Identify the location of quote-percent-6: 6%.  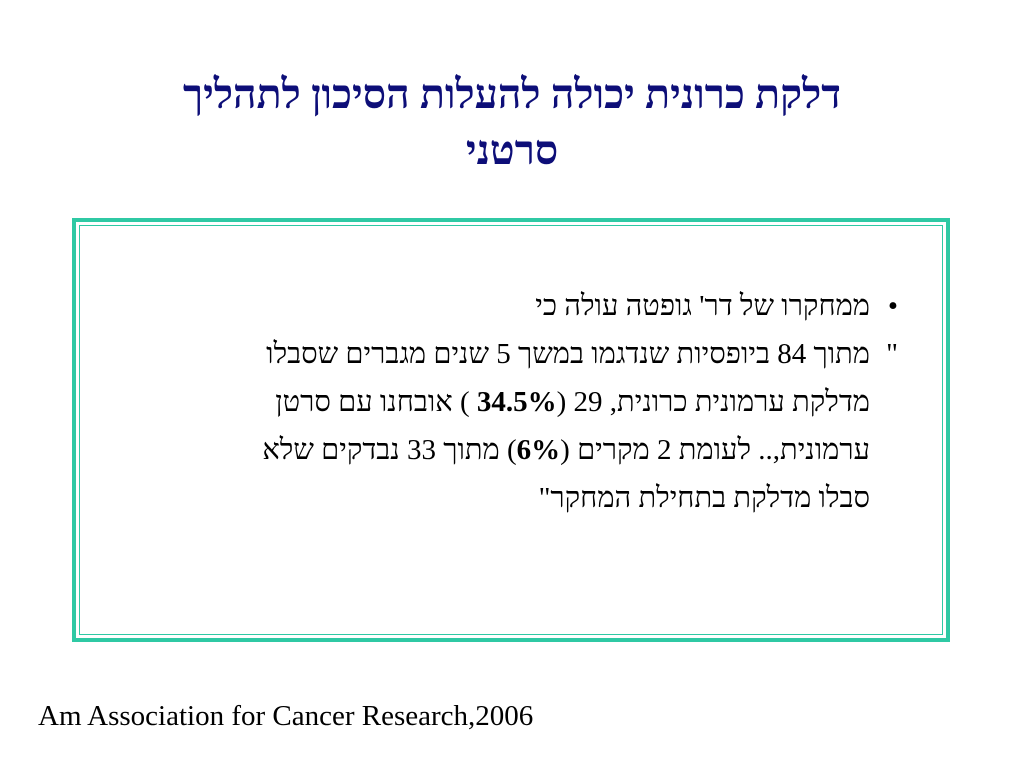
(538, 450).